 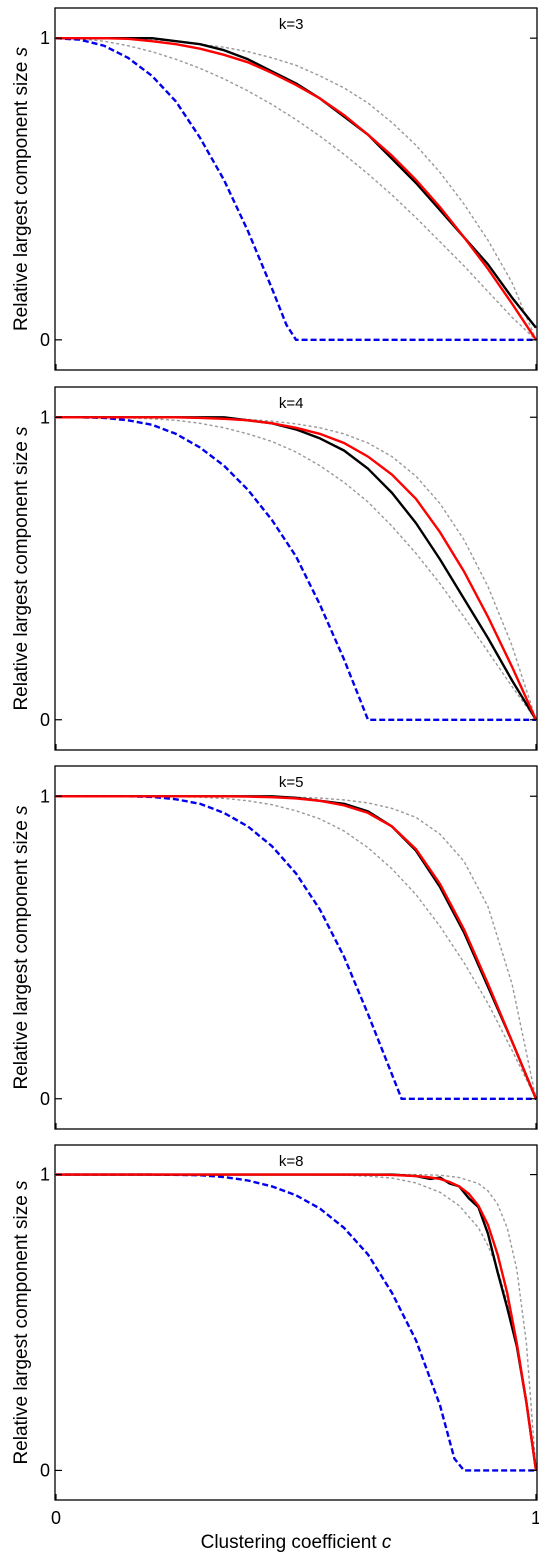 I want to click on x-axis-label: Clustering coefficient c, so click(x=296, y=1542).